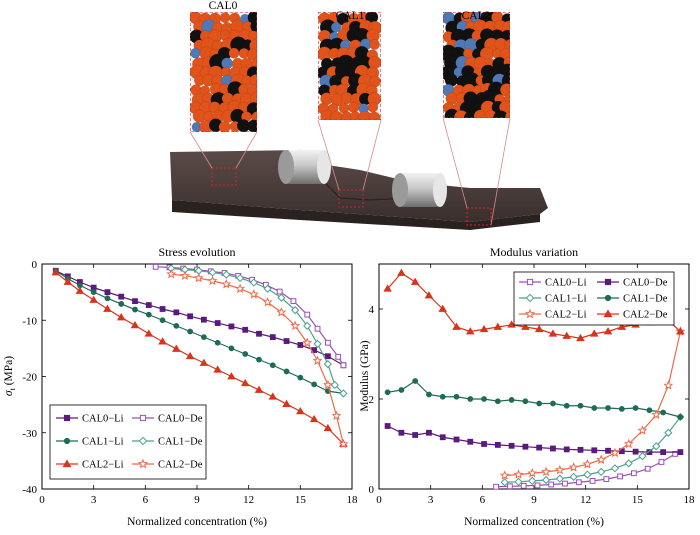  I want to click on x-tick-label: 3, so click(431, 500).